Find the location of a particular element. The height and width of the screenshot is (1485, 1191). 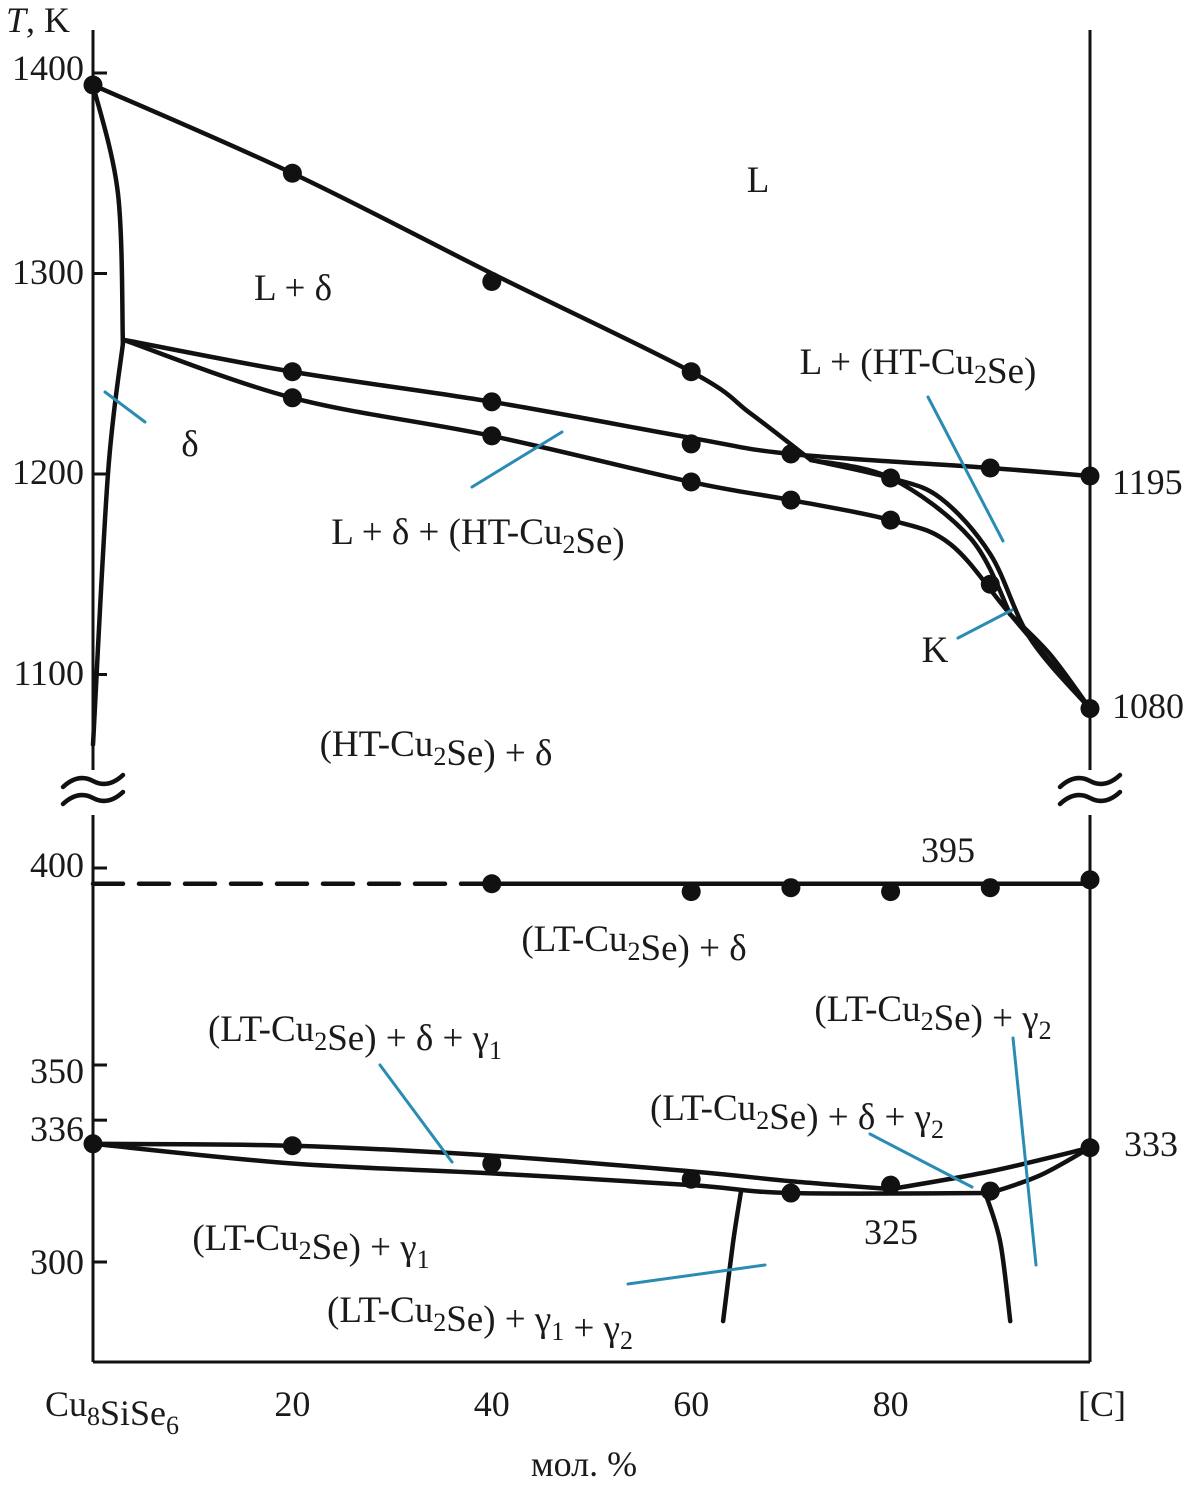

leader-delta is located at coordinates (125, 407).